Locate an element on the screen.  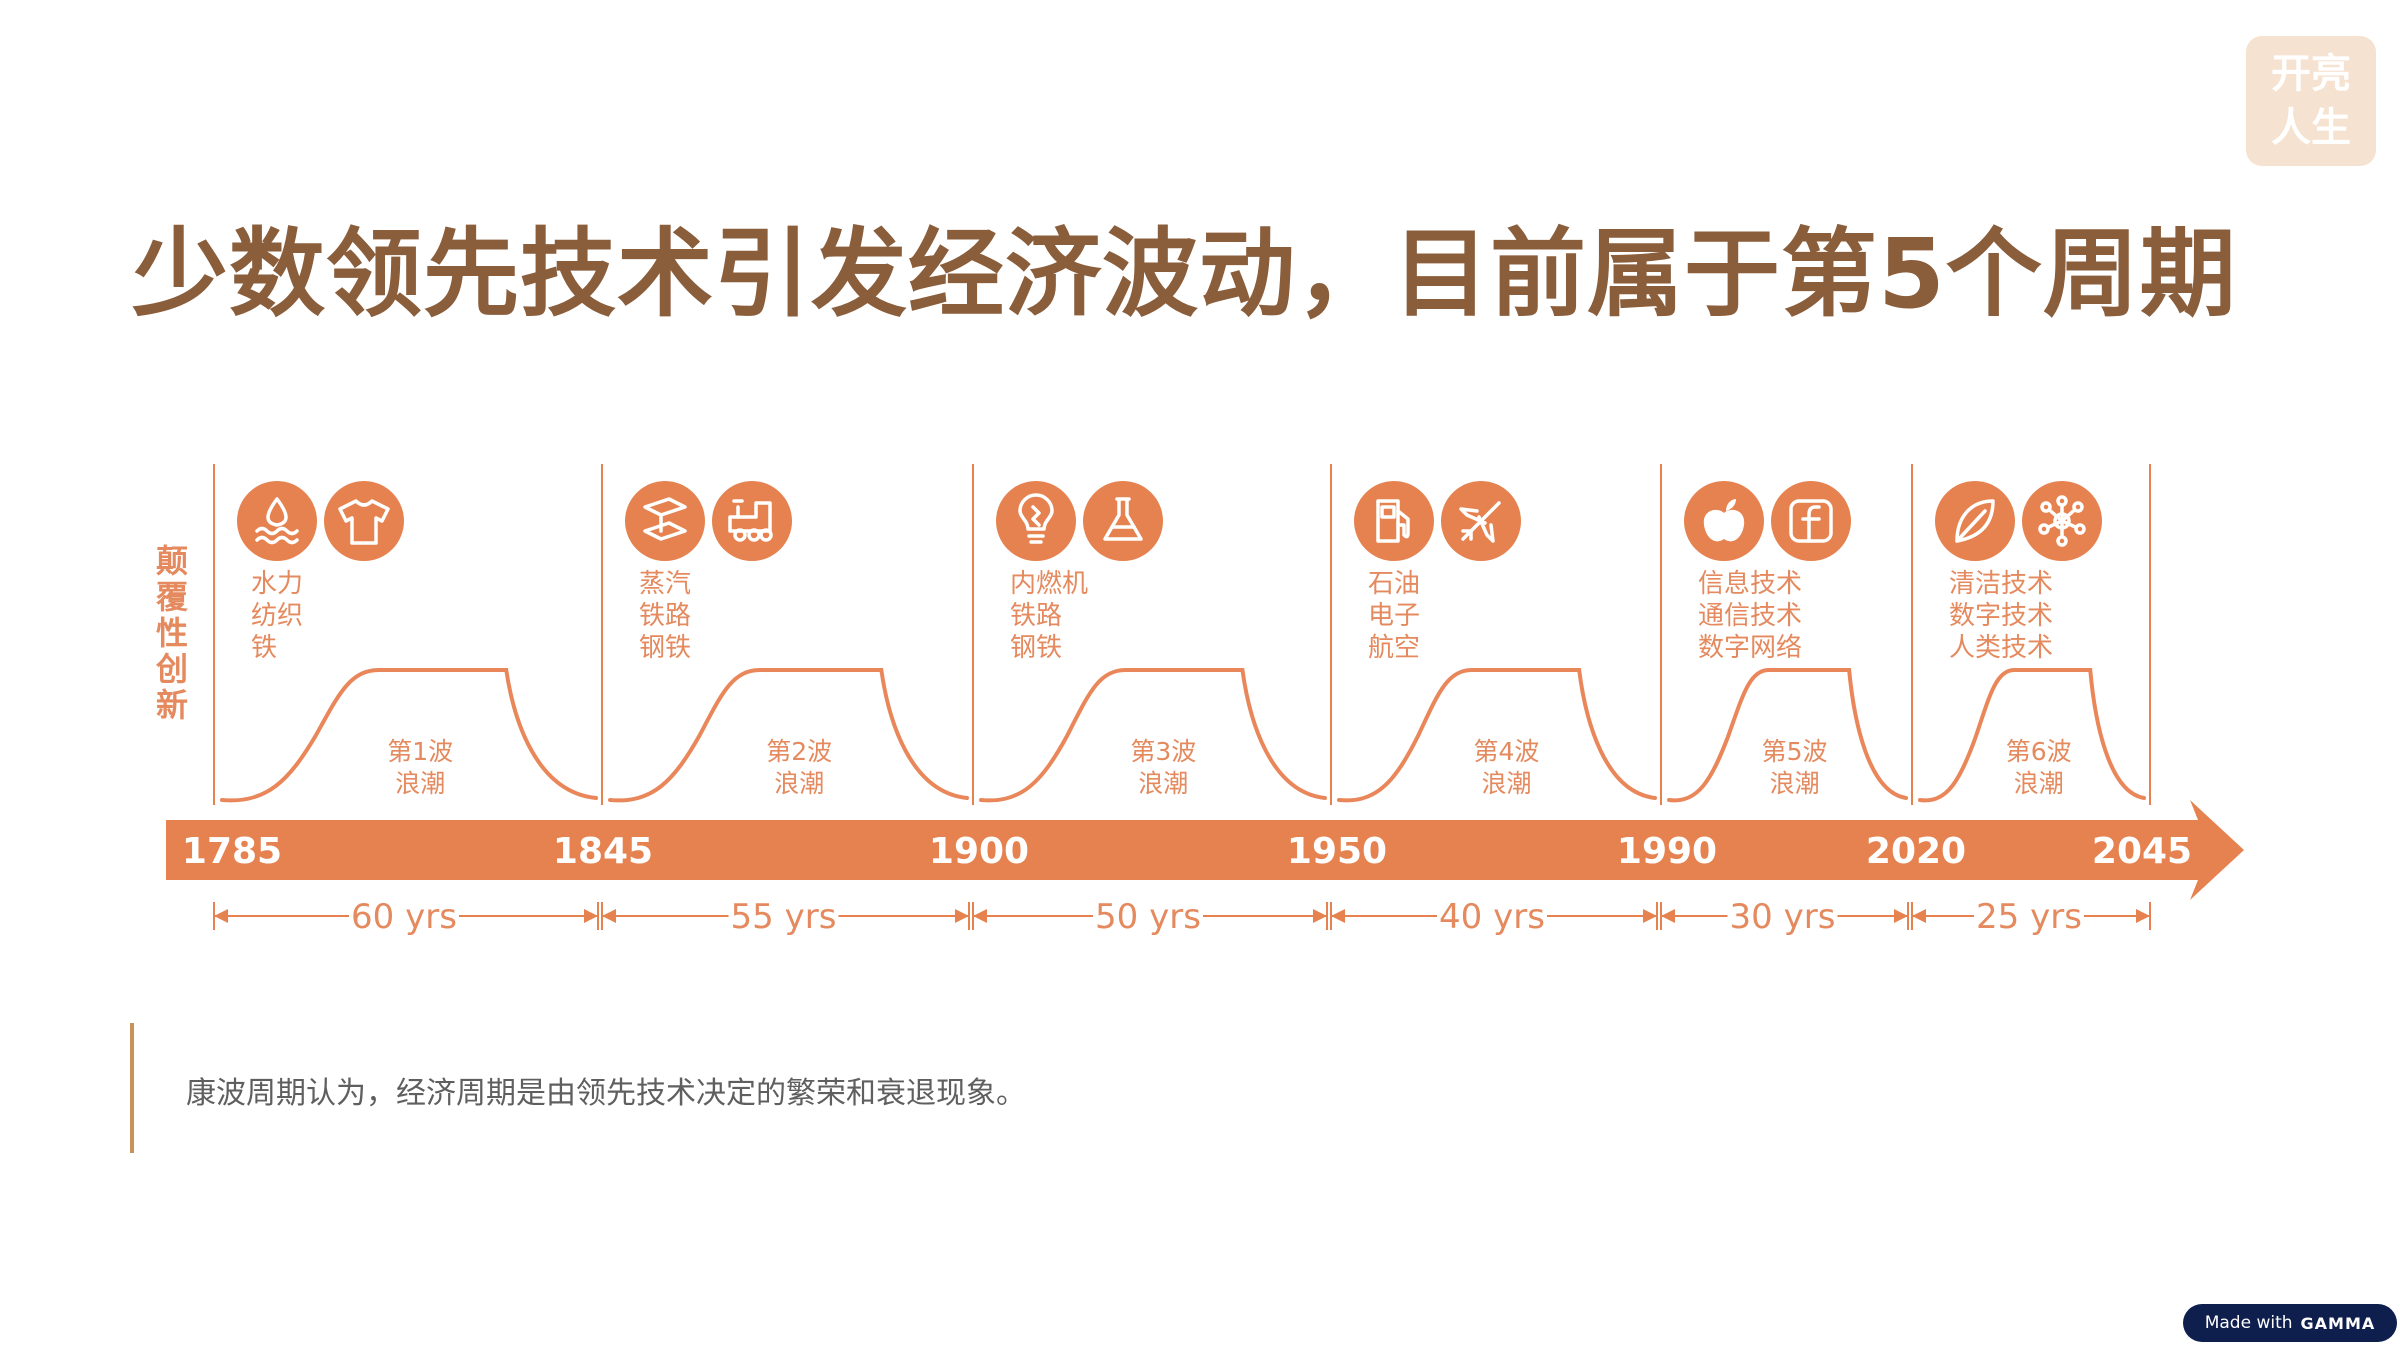
duration-dimension: 55 yrs is located at coordinates (785, 917).